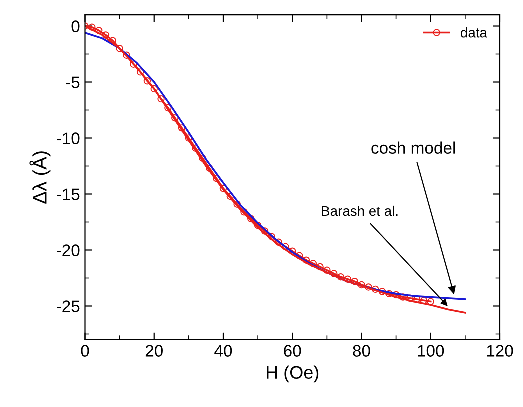  What do you see at coordinates (361, 351) in the screenshot?
I see `x-tick-label: 80` at bounding box center [361, 351].